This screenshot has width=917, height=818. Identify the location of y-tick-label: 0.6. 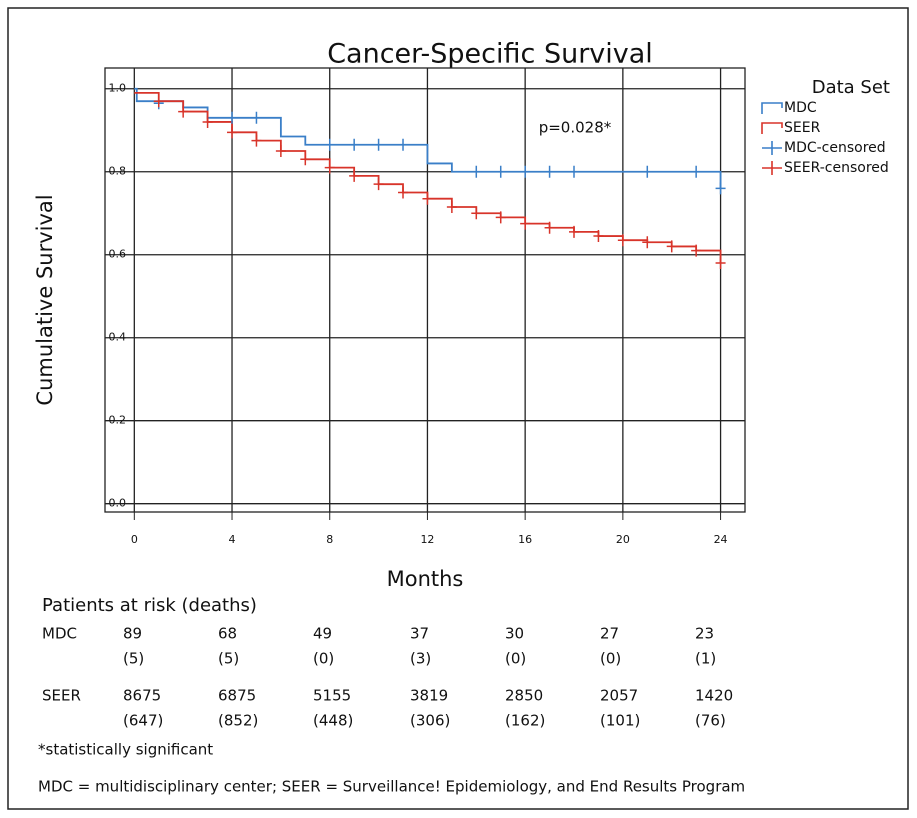
(118, 254).